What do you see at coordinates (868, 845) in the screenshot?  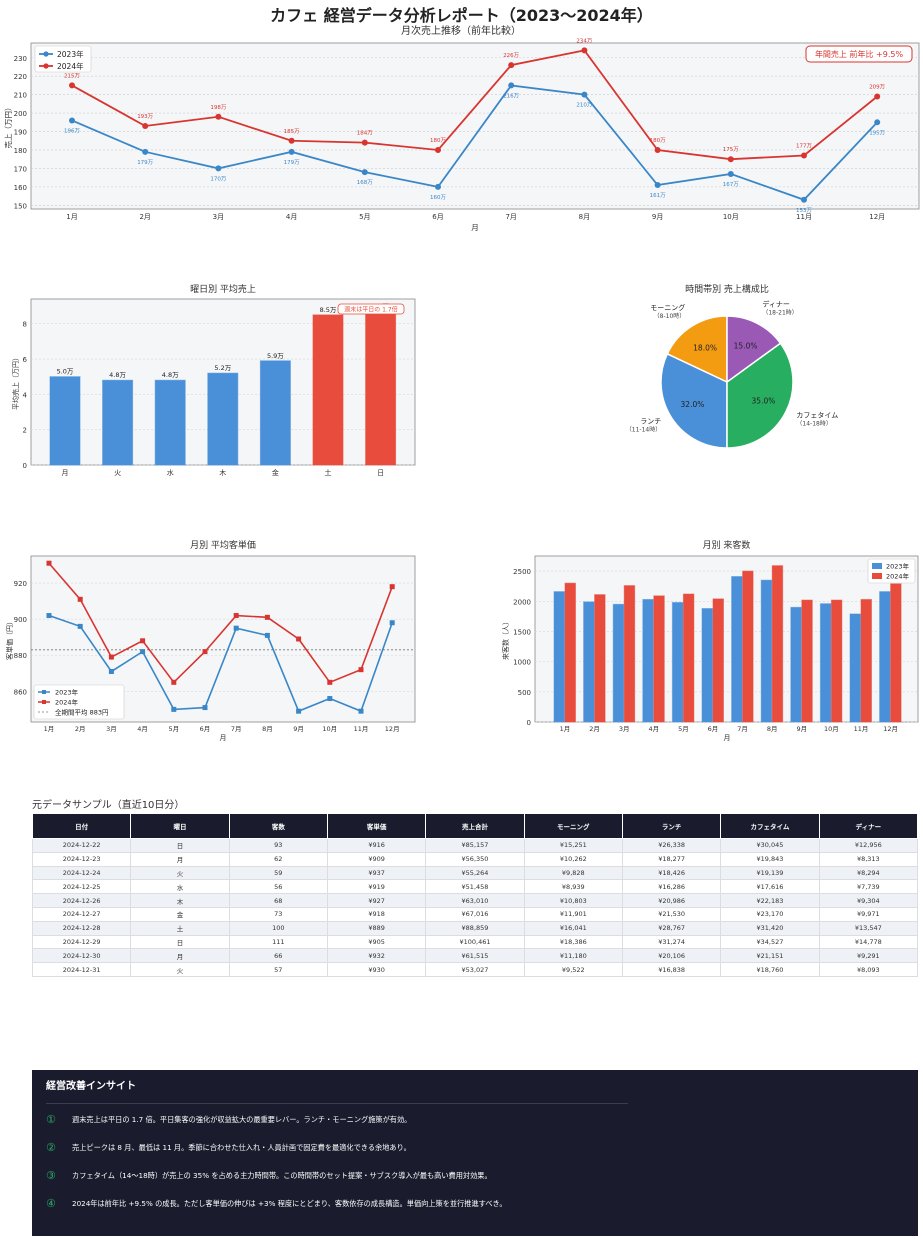 I see `table-cell: ¥12,956` at bounding box center [868, 845].